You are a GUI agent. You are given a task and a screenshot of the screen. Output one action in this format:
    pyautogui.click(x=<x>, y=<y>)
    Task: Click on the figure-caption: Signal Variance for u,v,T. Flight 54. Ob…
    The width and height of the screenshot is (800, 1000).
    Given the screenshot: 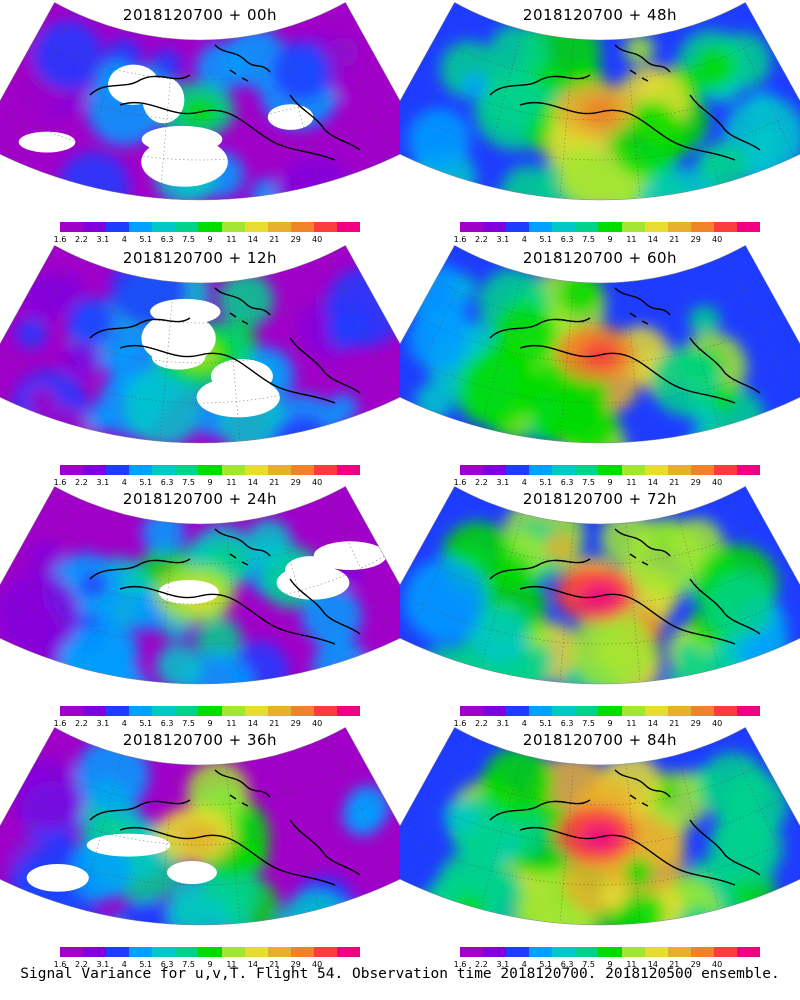 What is the action you would take?
    pyautogui.click(x=400, y=974)
    